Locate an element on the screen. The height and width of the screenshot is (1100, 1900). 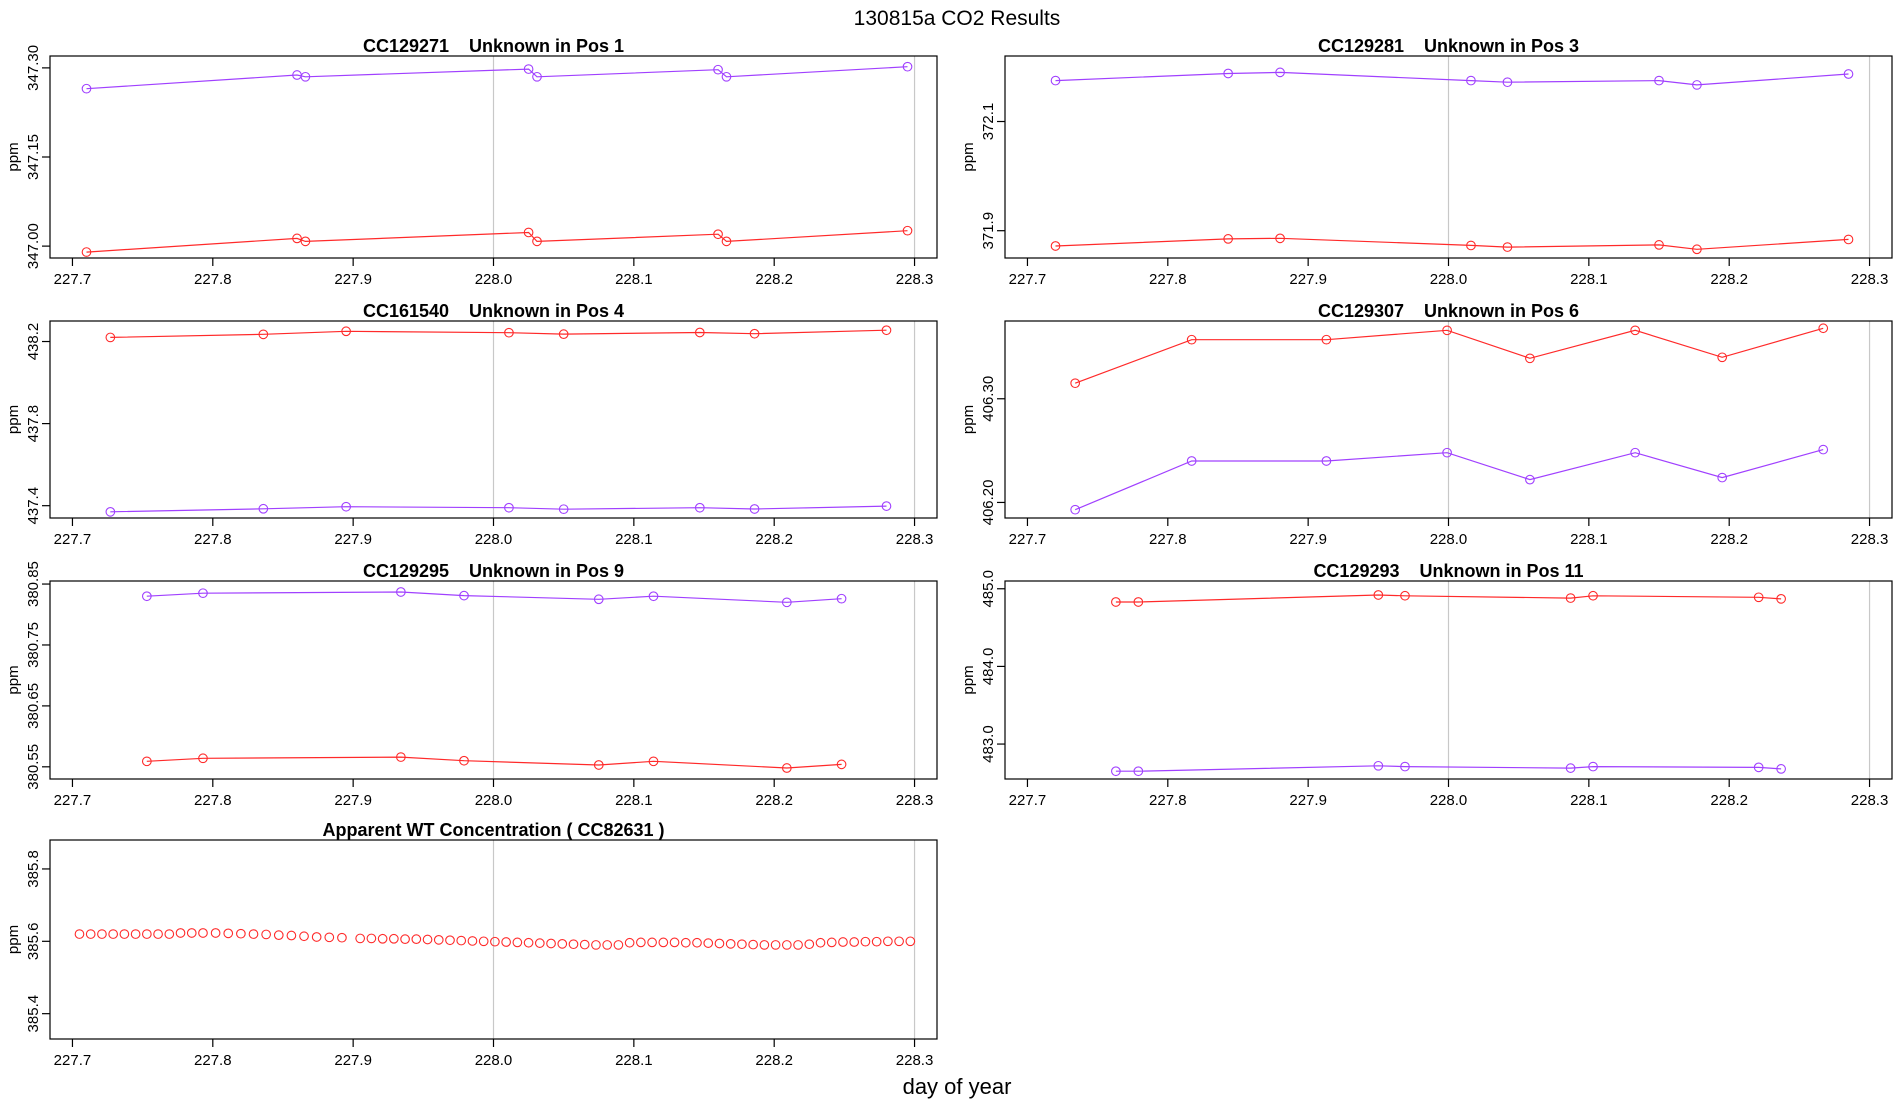
x-axis-label: day of year is located at coordinates (957, 1086).